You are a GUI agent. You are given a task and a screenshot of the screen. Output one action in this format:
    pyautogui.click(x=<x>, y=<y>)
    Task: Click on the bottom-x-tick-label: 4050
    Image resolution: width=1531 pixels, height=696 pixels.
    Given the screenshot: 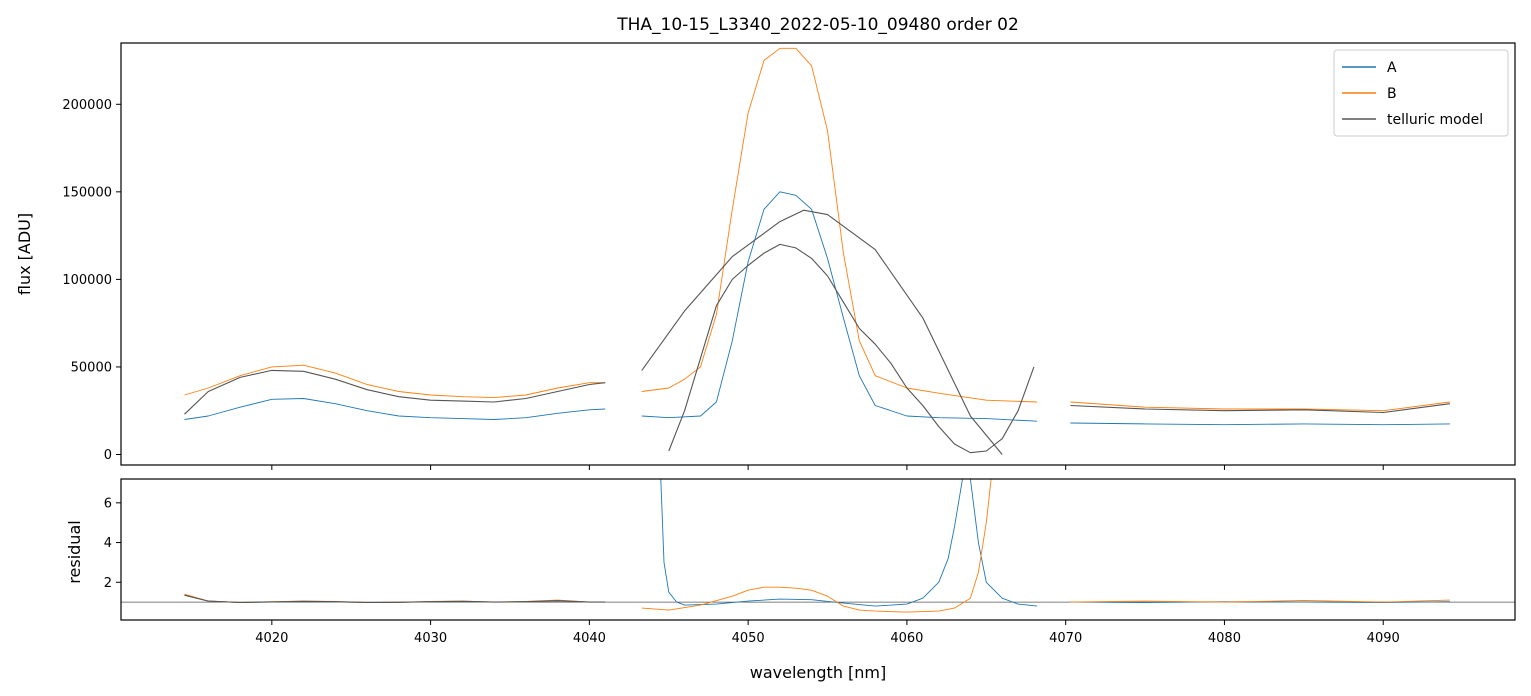 What is the action you would take?
    pyautogui.click(x=748, y=638)
    